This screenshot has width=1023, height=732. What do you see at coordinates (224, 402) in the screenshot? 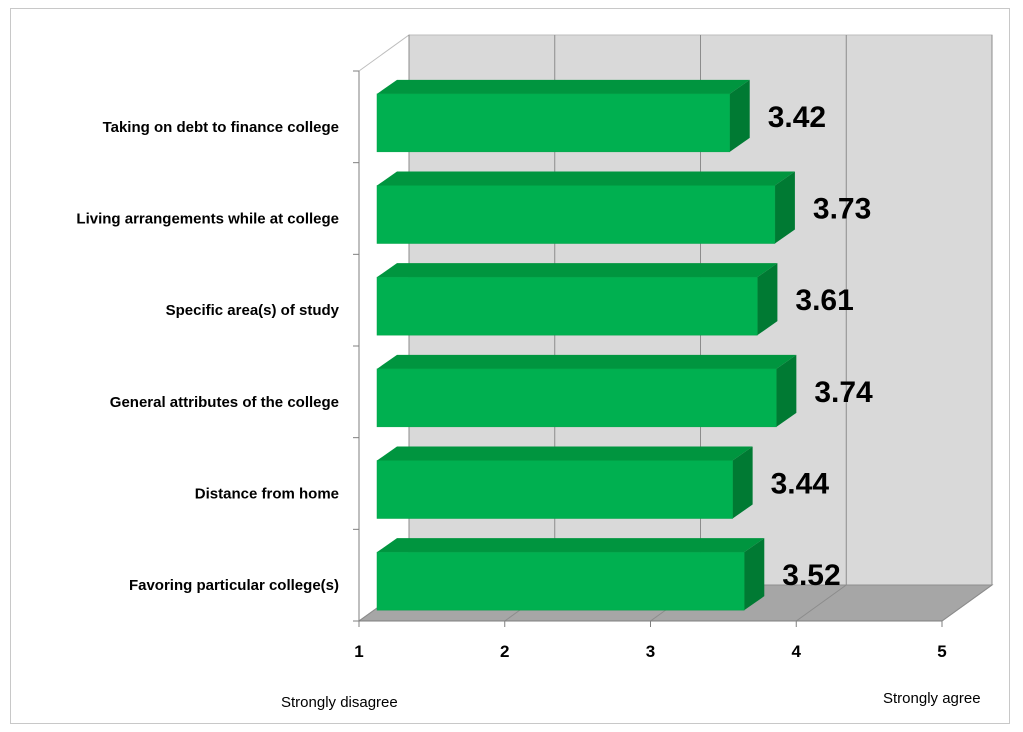
I see `category-label: General attributes of the college` at bounding box center [224, 402].